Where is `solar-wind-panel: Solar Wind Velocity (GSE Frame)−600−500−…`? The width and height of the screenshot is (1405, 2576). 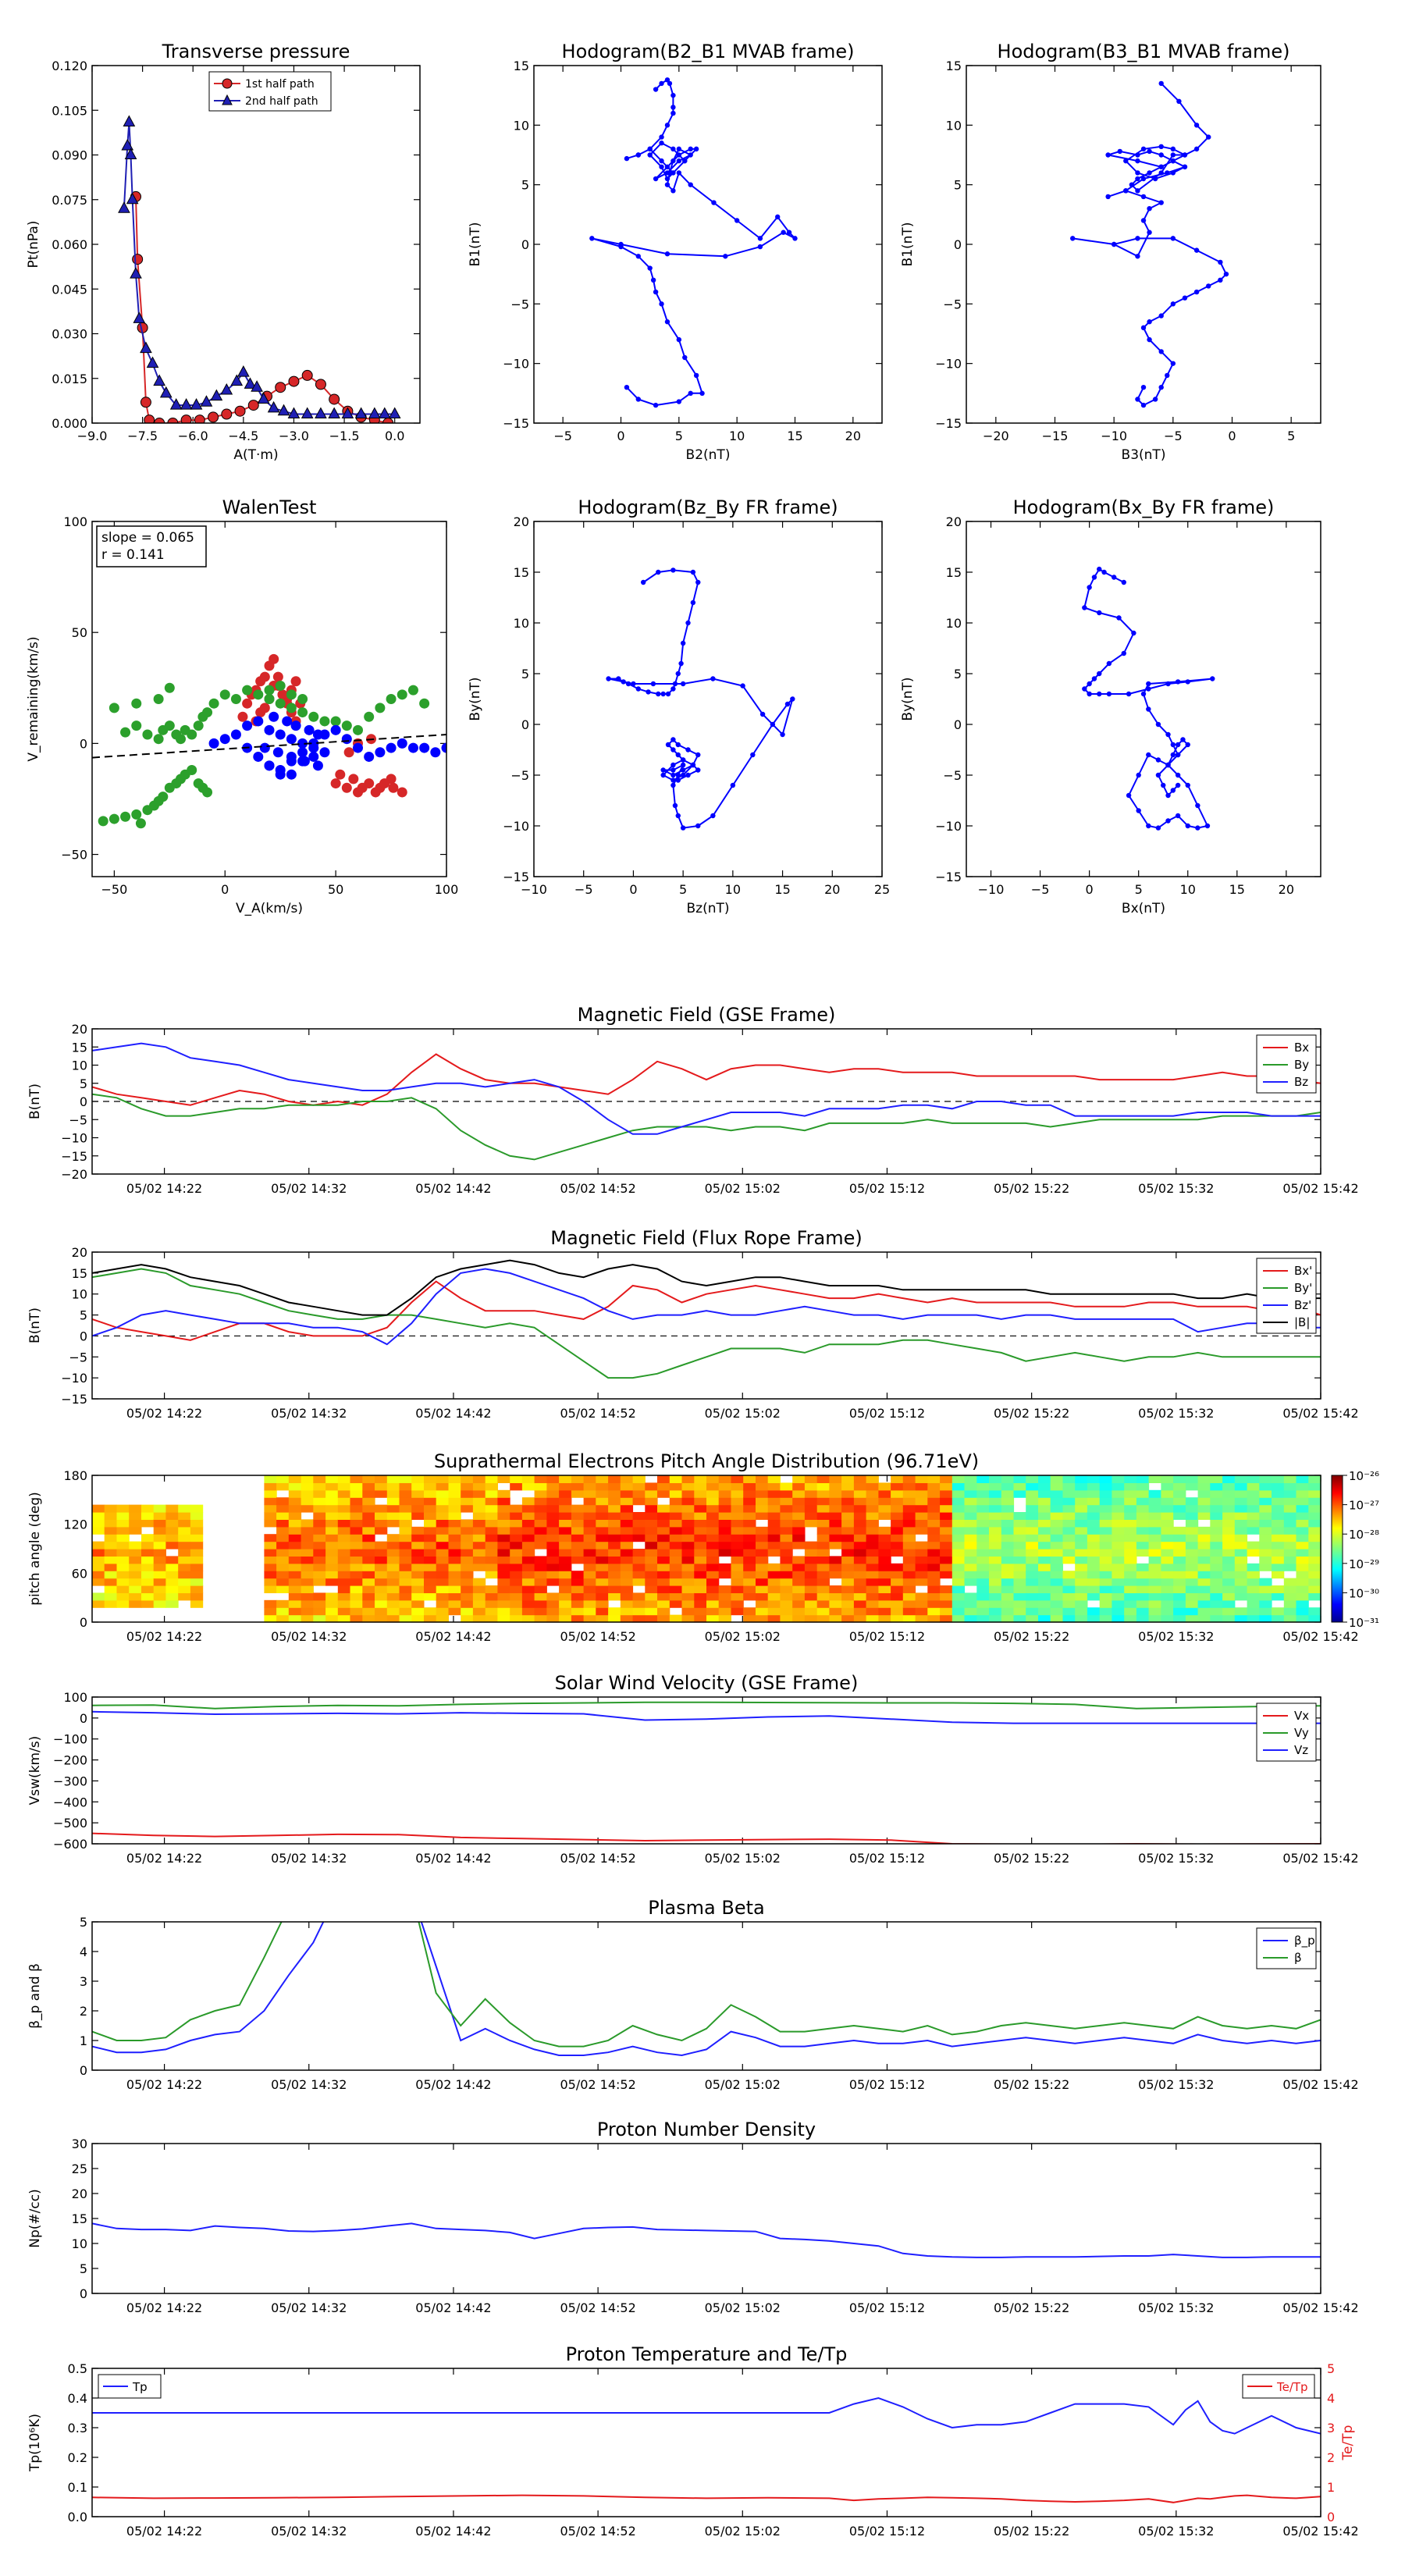 solar-wind-panel: Solar Wind Velocity (GSE Frame)−600−500−… is located at coordinates (693, 1769).